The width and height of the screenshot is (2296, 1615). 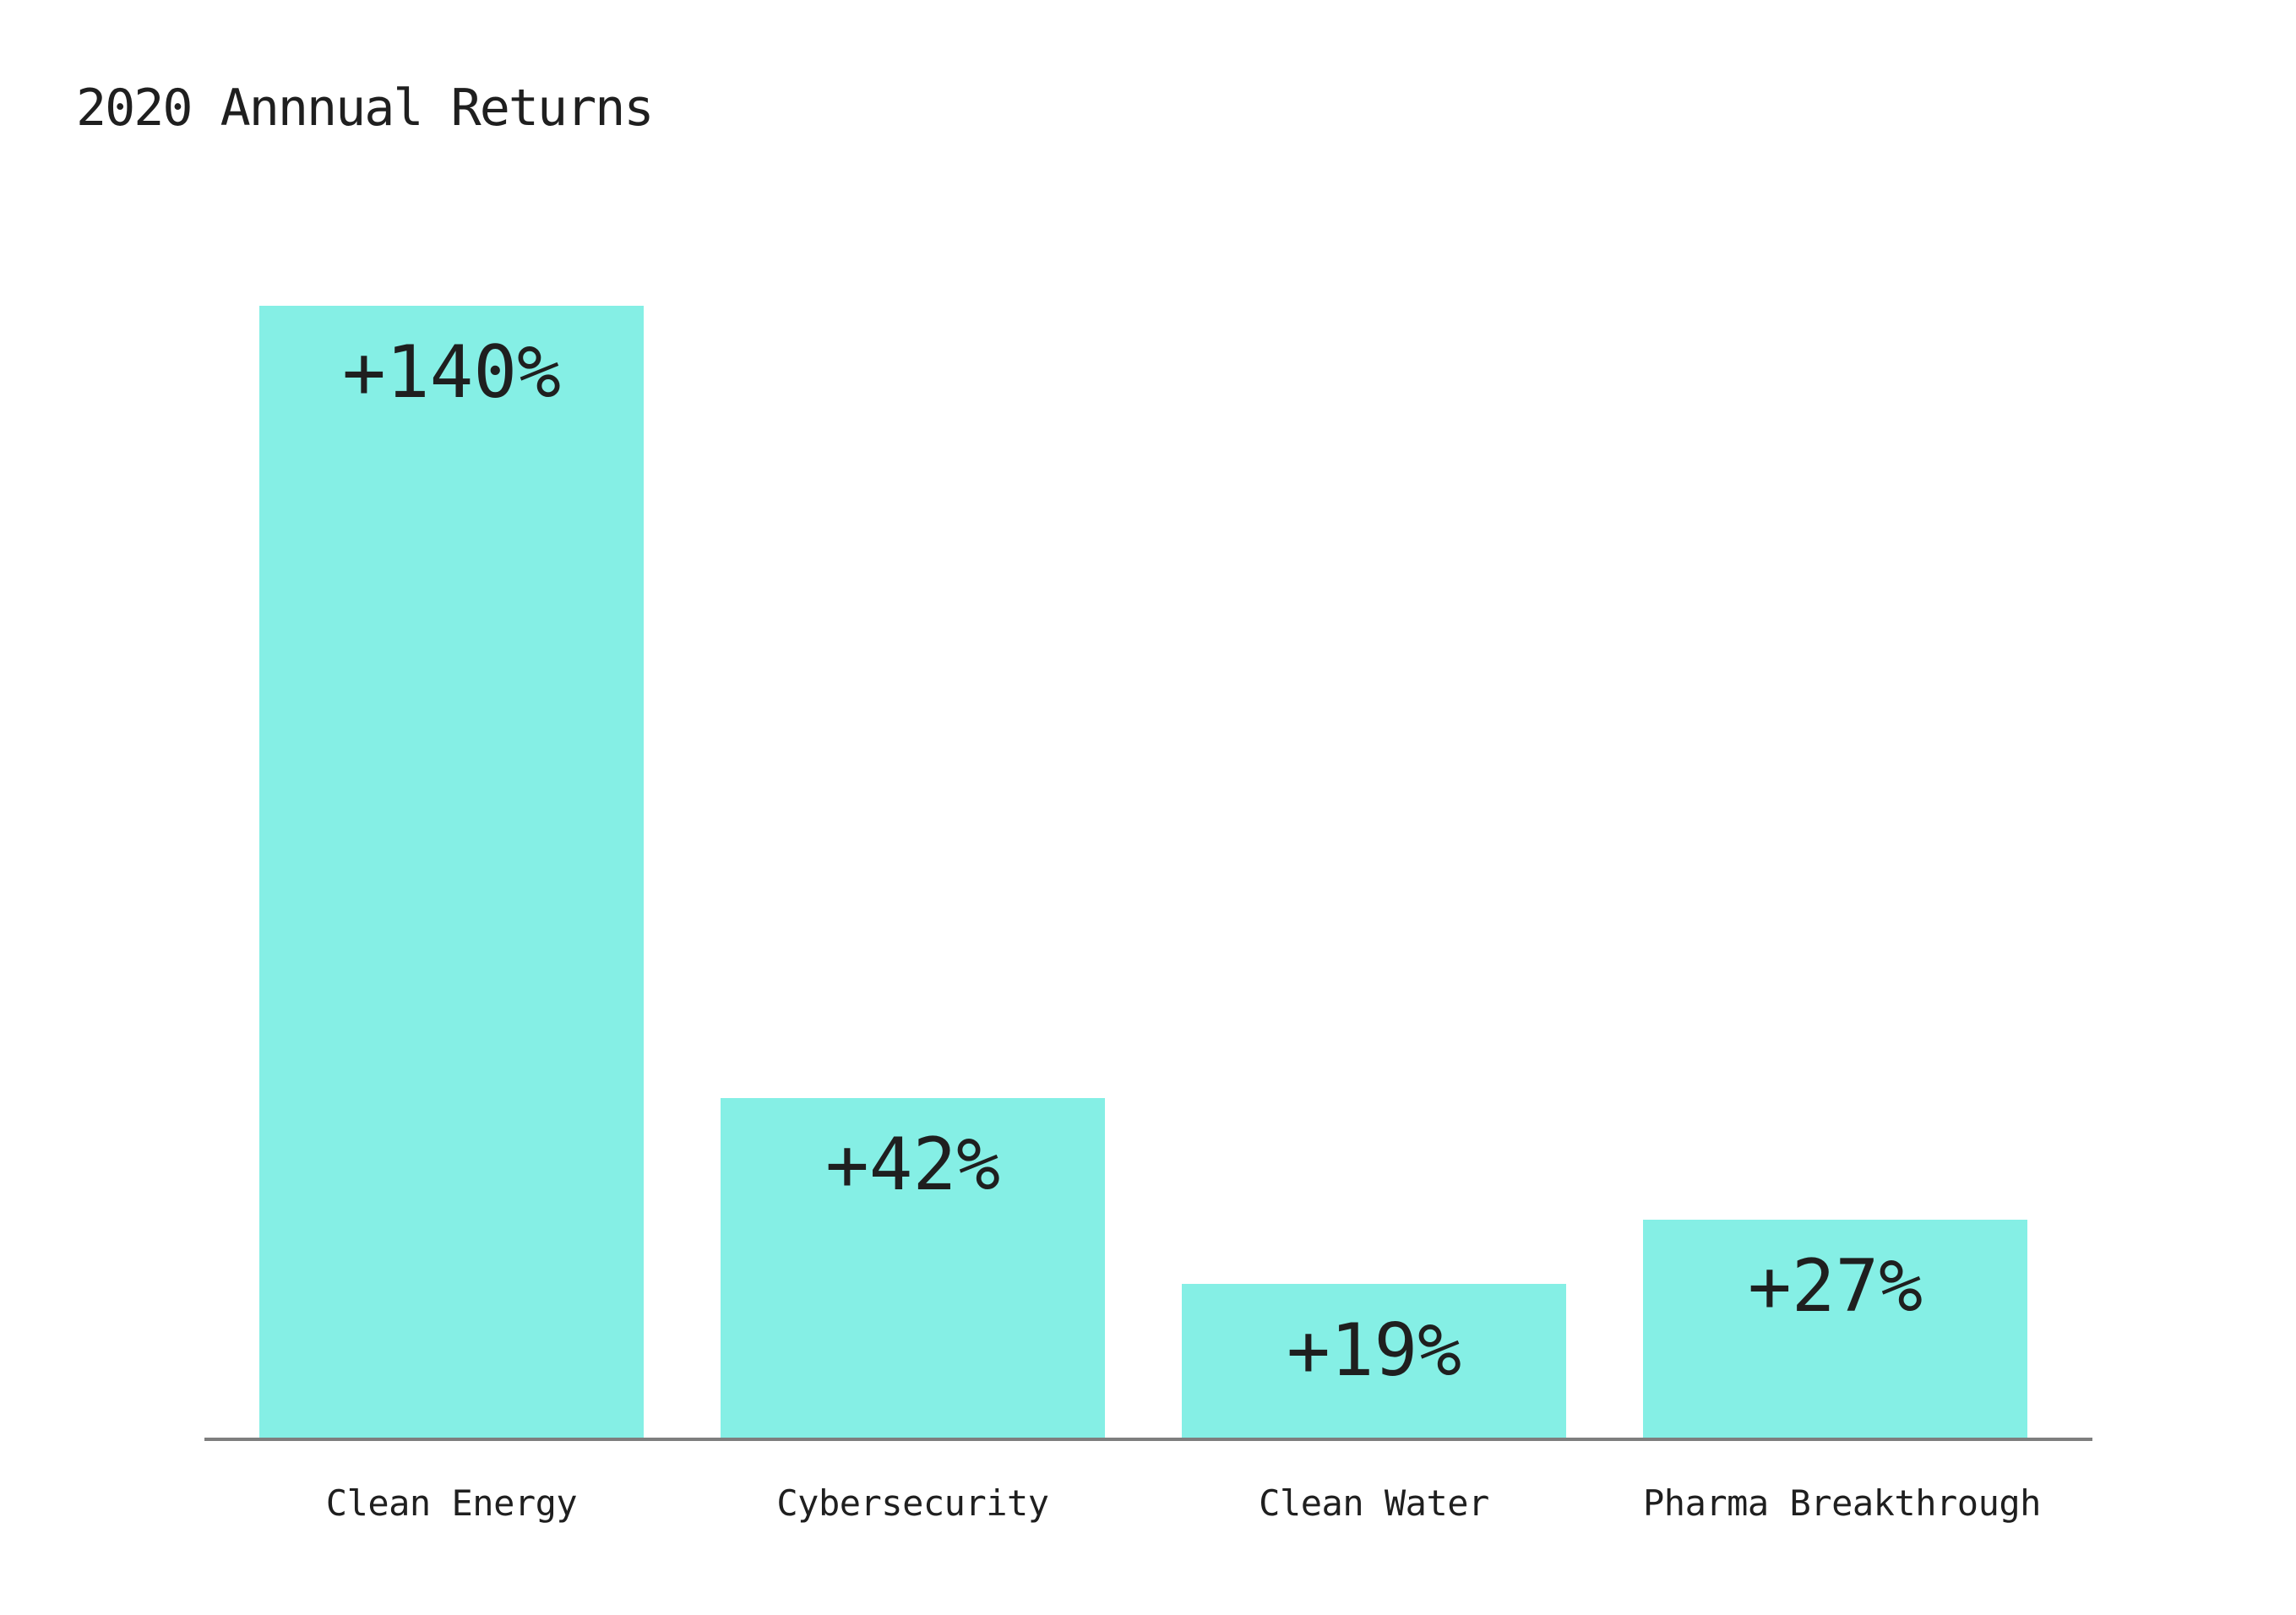 What do you see at coordinates (912, 1503) in the screenshot?
I see `category-label: Cybersecurity` at bounding box center [912, 1503].